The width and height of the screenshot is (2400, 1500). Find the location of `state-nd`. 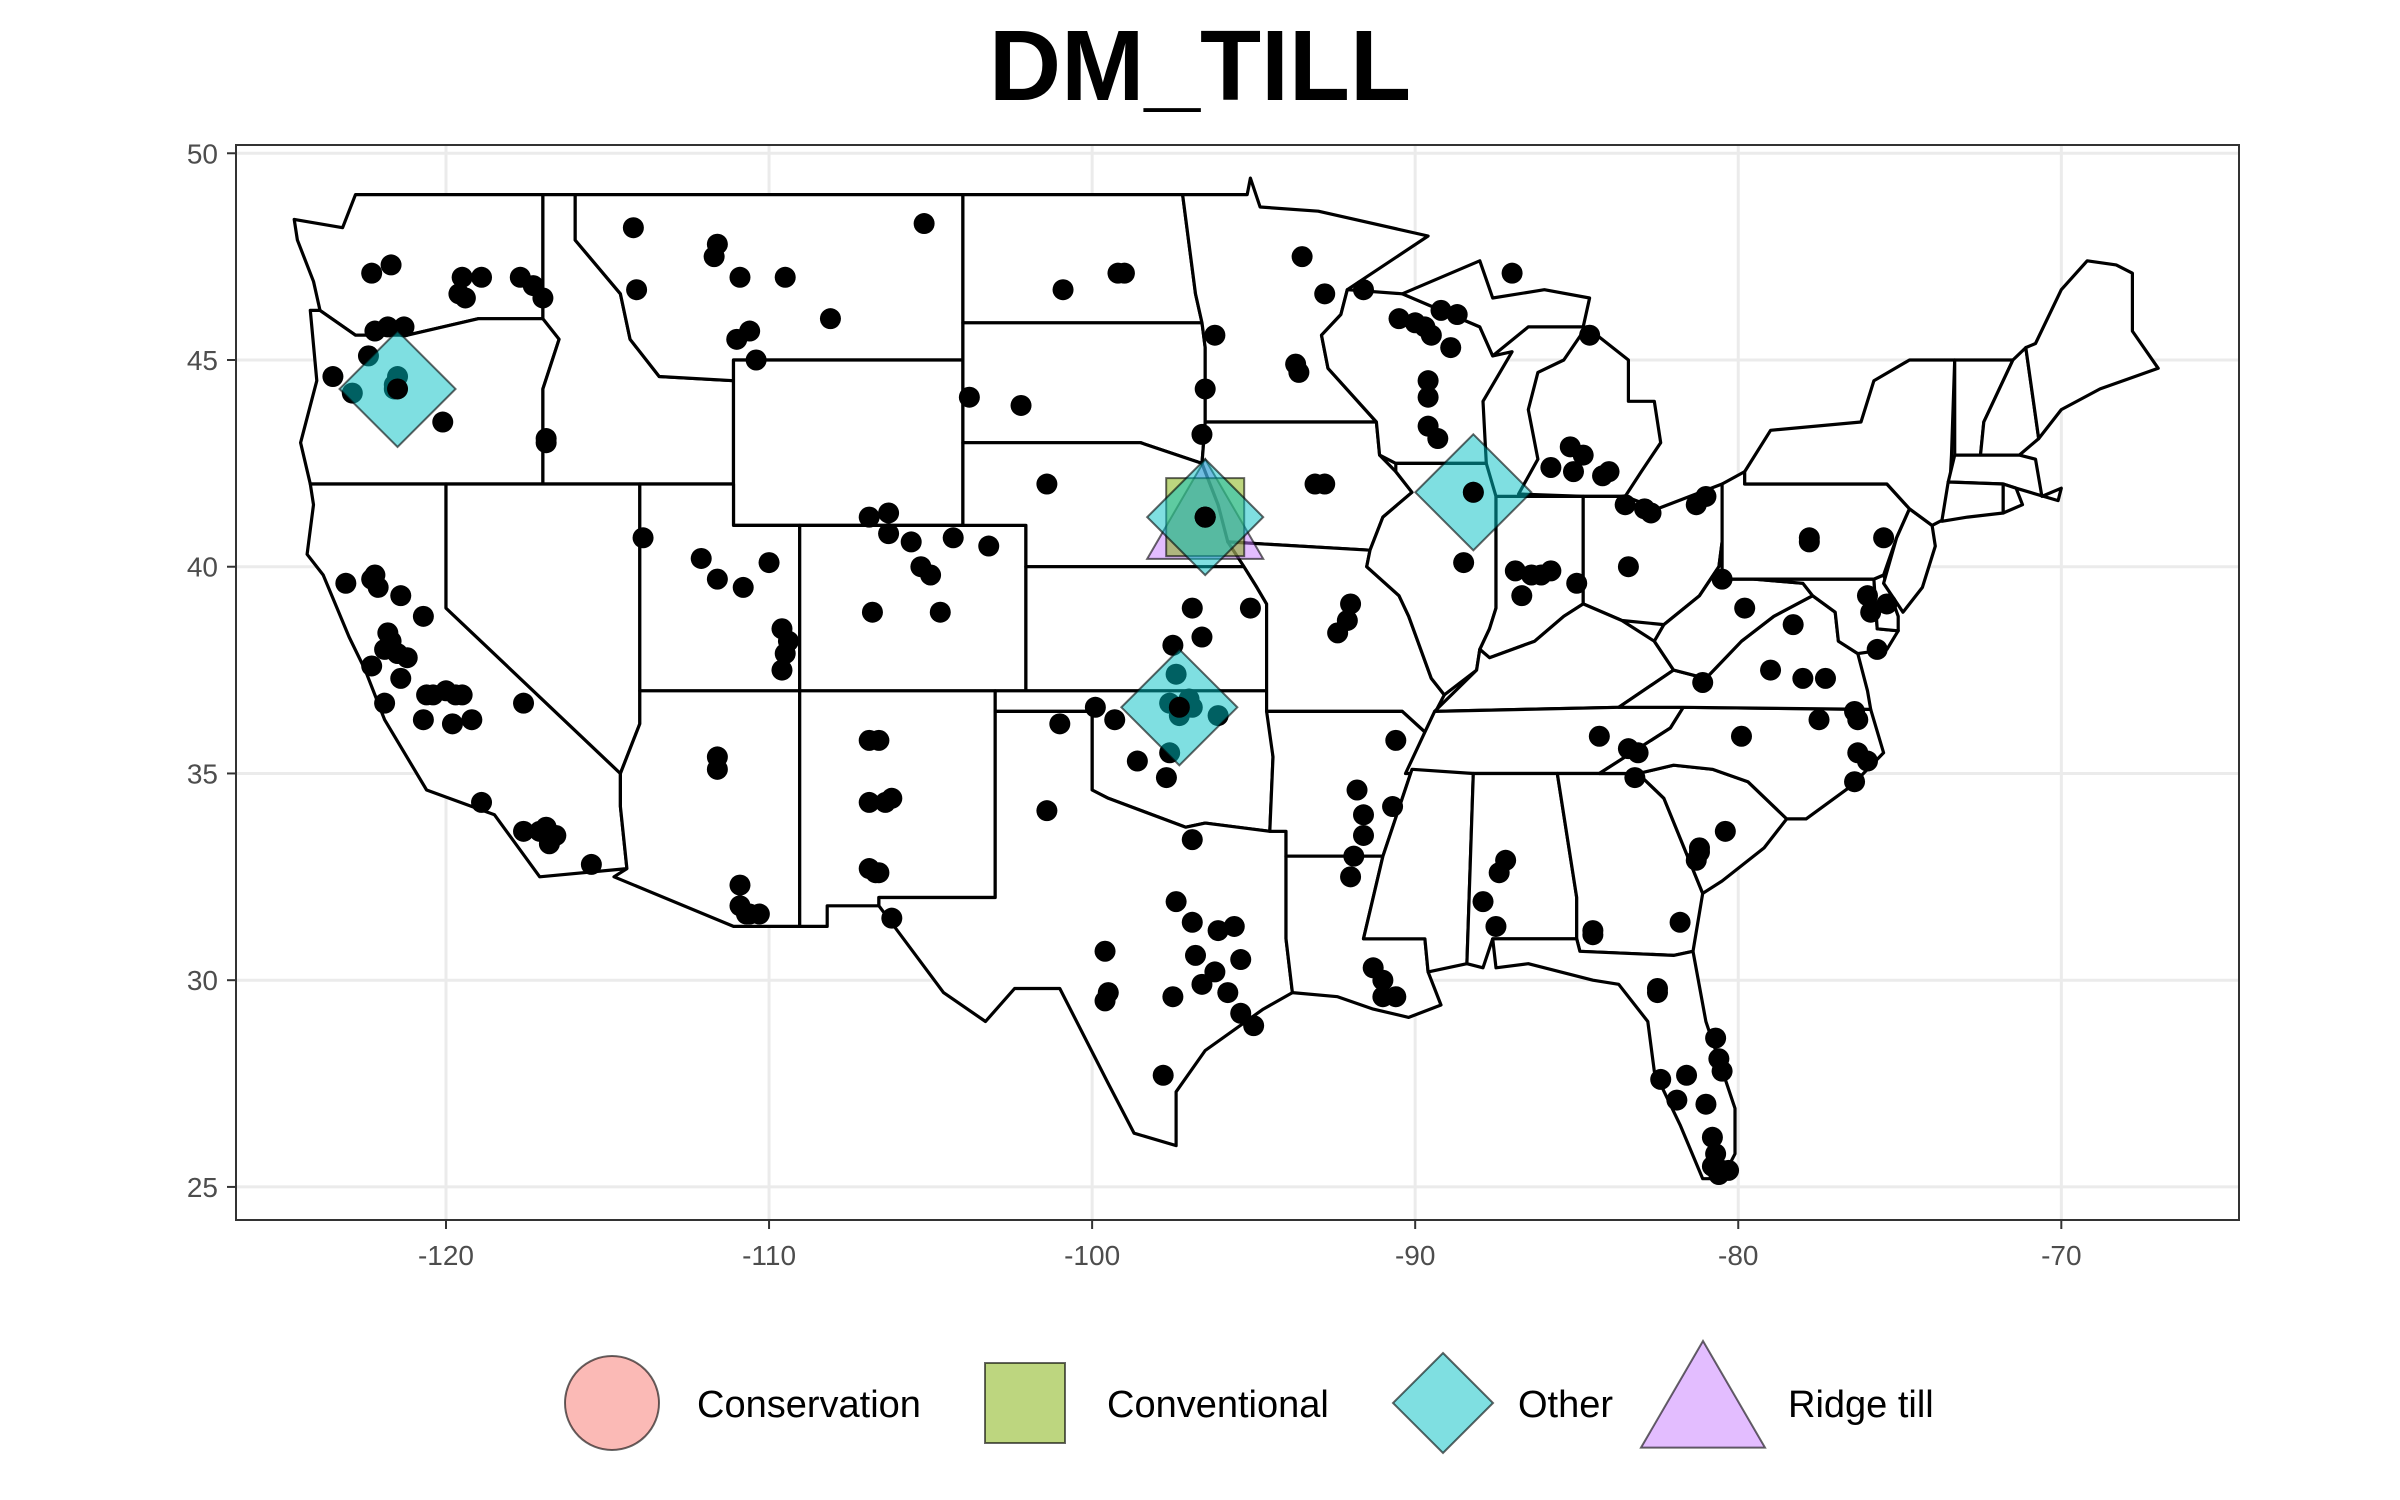

state-nd is located at coordinates (1082, 259).